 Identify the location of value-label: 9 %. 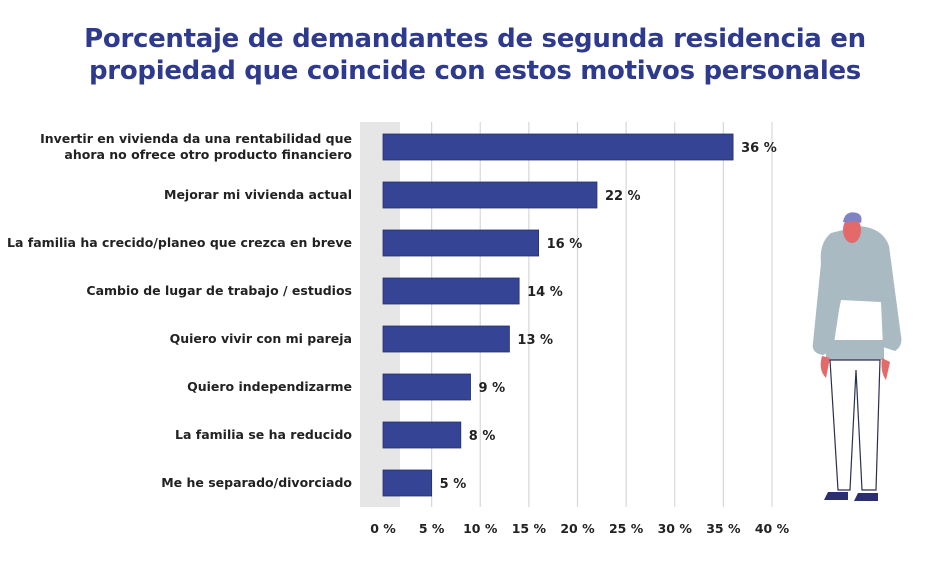
(492, 388).